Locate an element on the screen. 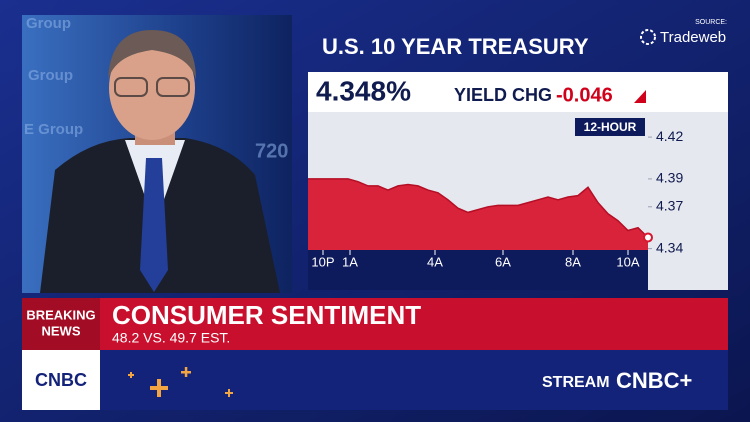  price: 4.348% is located at coordinates (363, 90).